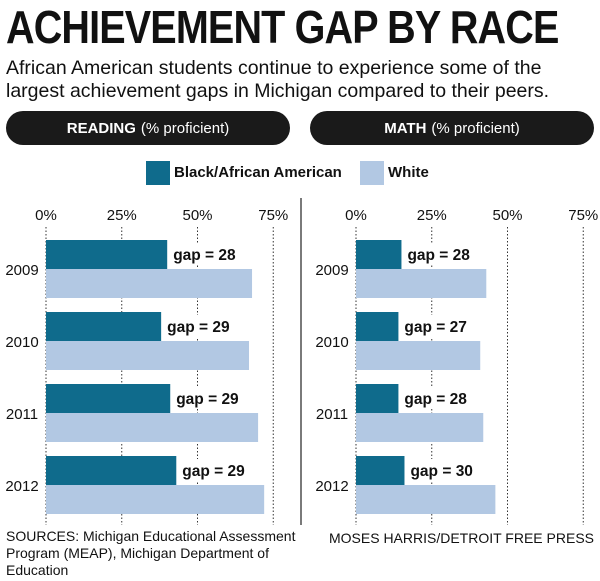 This screenshot has width=600, height=581. What do you see at coordinates (158, 173) in the screenshot?
I see `legend-swatch-black` at bounding box center [158, 173].